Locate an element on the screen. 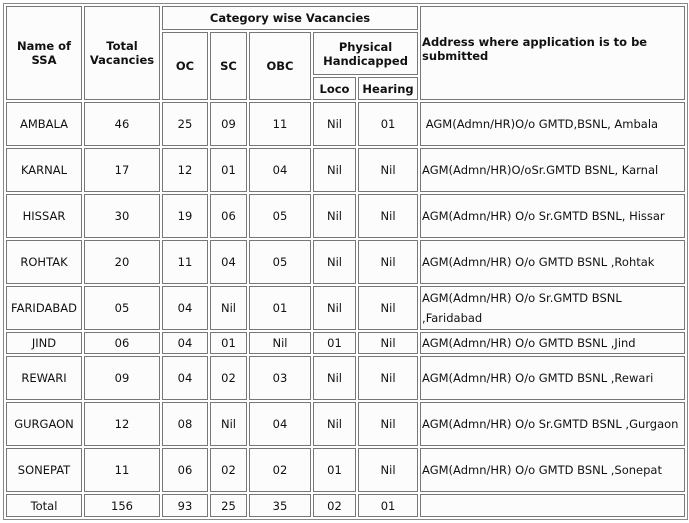 The width and height of the screenshot is (689, 523). cell-total: 09 is located at coordinates (122, 378).